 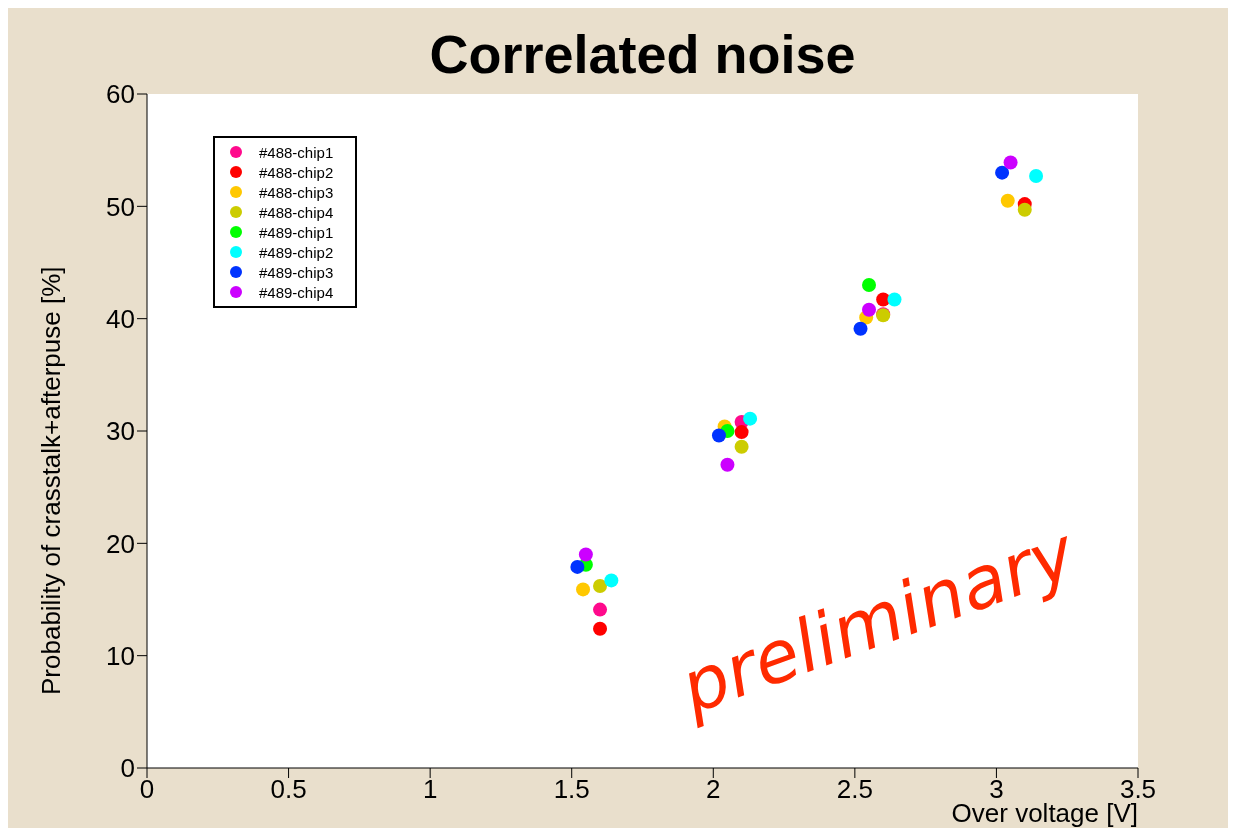 I want to click on y-tick-label: 60, so click(x=120, y=94).